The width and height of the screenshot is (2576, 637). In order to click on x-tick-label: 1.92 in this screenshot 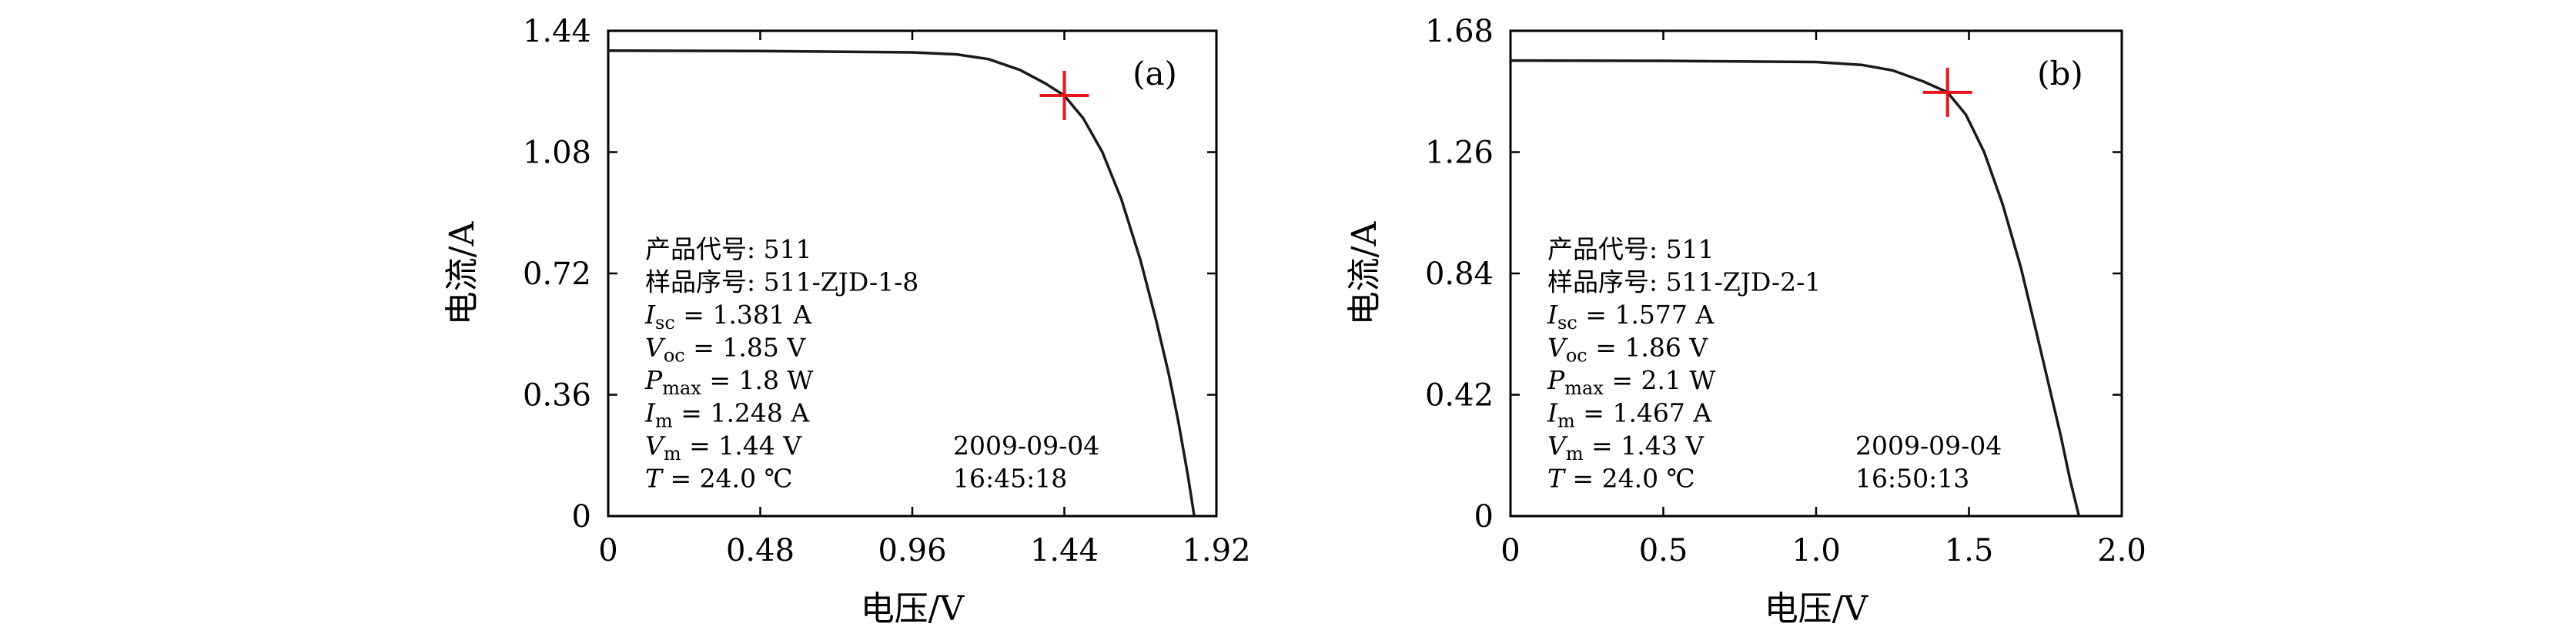, I will do `click(1216, 550)`.